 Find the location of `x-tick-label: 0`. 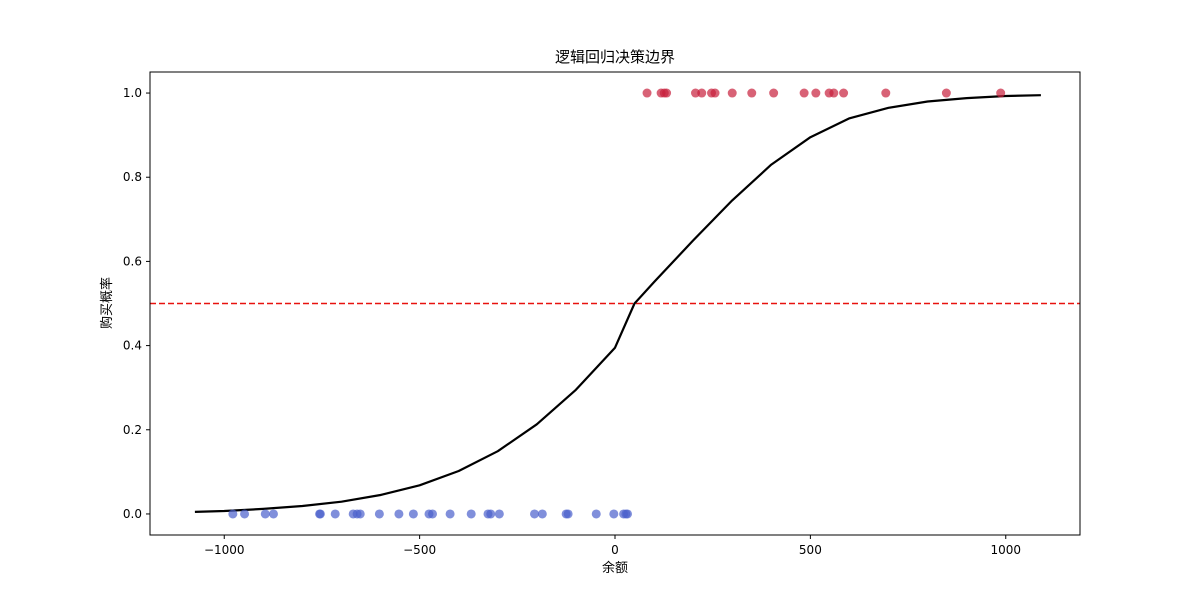

x-tick-label: 0 is located at coordinates (615, 550).